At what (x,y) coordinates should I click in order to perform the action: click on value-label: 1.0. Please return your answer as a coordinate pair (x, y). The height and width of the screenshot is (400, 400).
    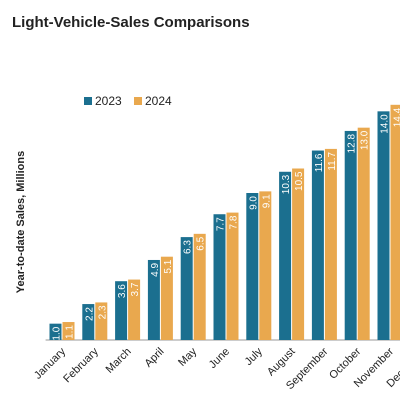
    Looking at the image, I should click on (57, 333).